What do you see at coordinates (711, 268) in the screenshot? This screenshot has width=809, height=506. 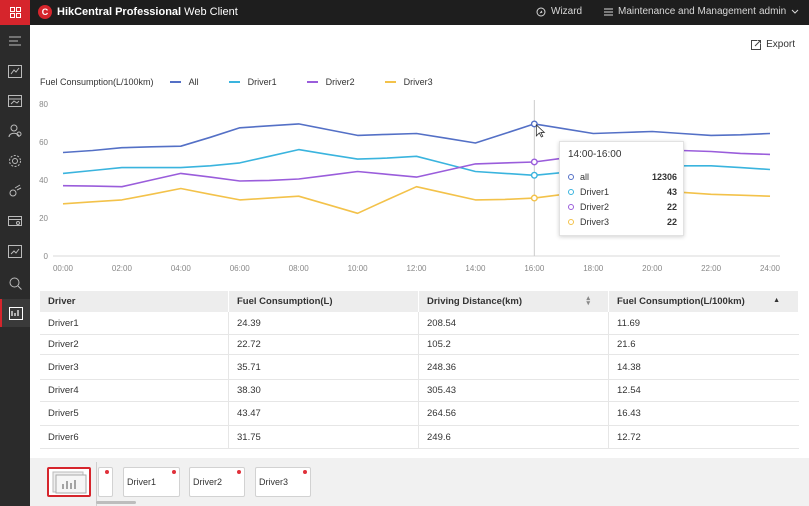 I see `x-tick-label: 22:00` at bounding box center [711, 268].